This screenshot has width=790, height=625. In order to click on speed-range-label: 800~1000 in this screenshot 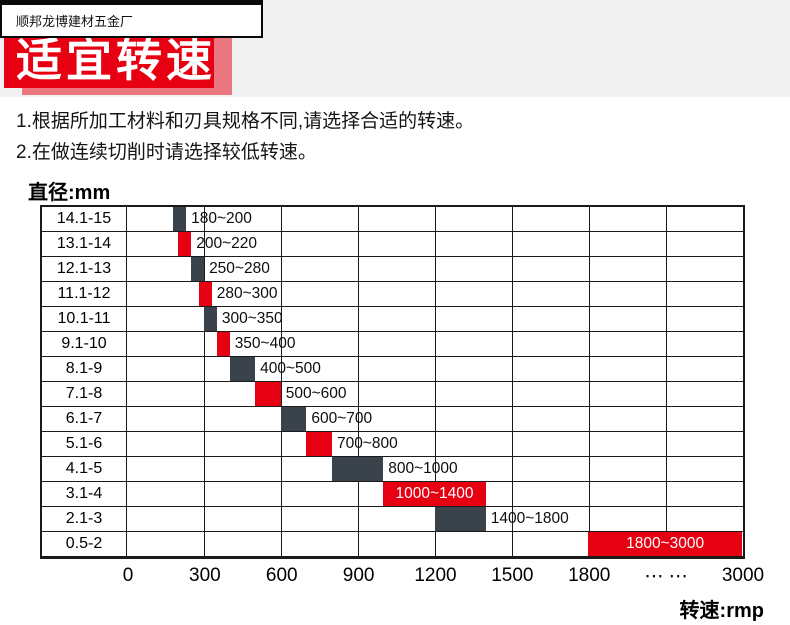, I will do `click(423, 468)`.